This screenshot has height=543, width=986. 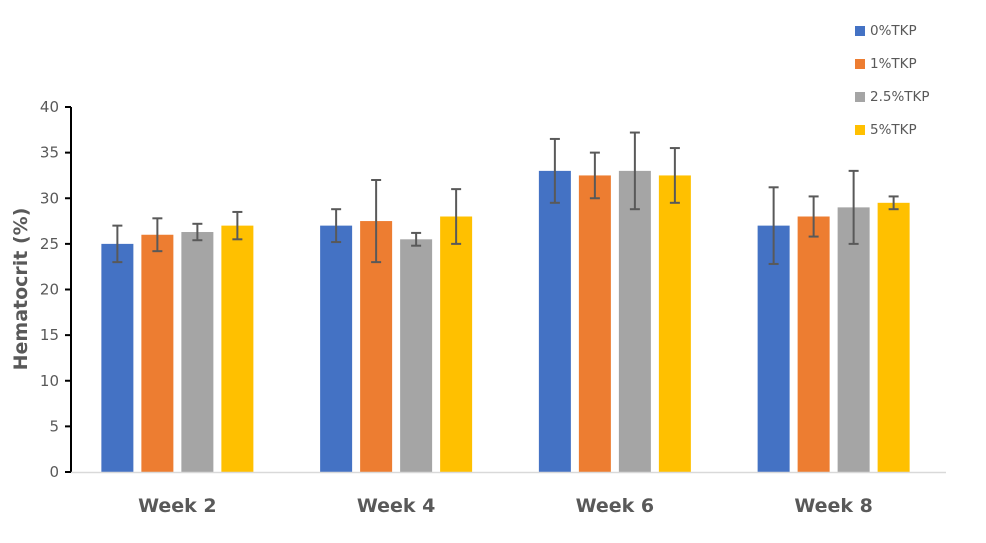 I want to click on y-tick-label: 35, so click(x=49, y=153).